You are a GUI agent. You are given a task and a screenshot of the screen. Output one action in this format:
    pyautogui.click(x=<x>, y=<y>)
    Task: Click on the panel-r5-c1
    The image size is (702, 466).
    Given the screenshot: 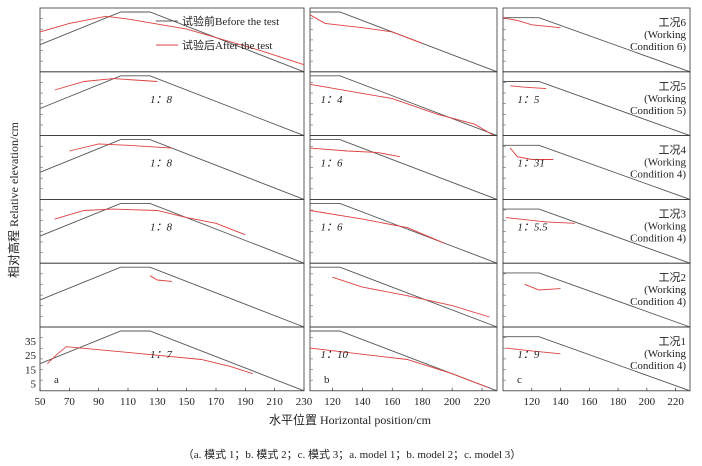 What is the action you would take?
    pyautogui.click(x=172, y=295)
    